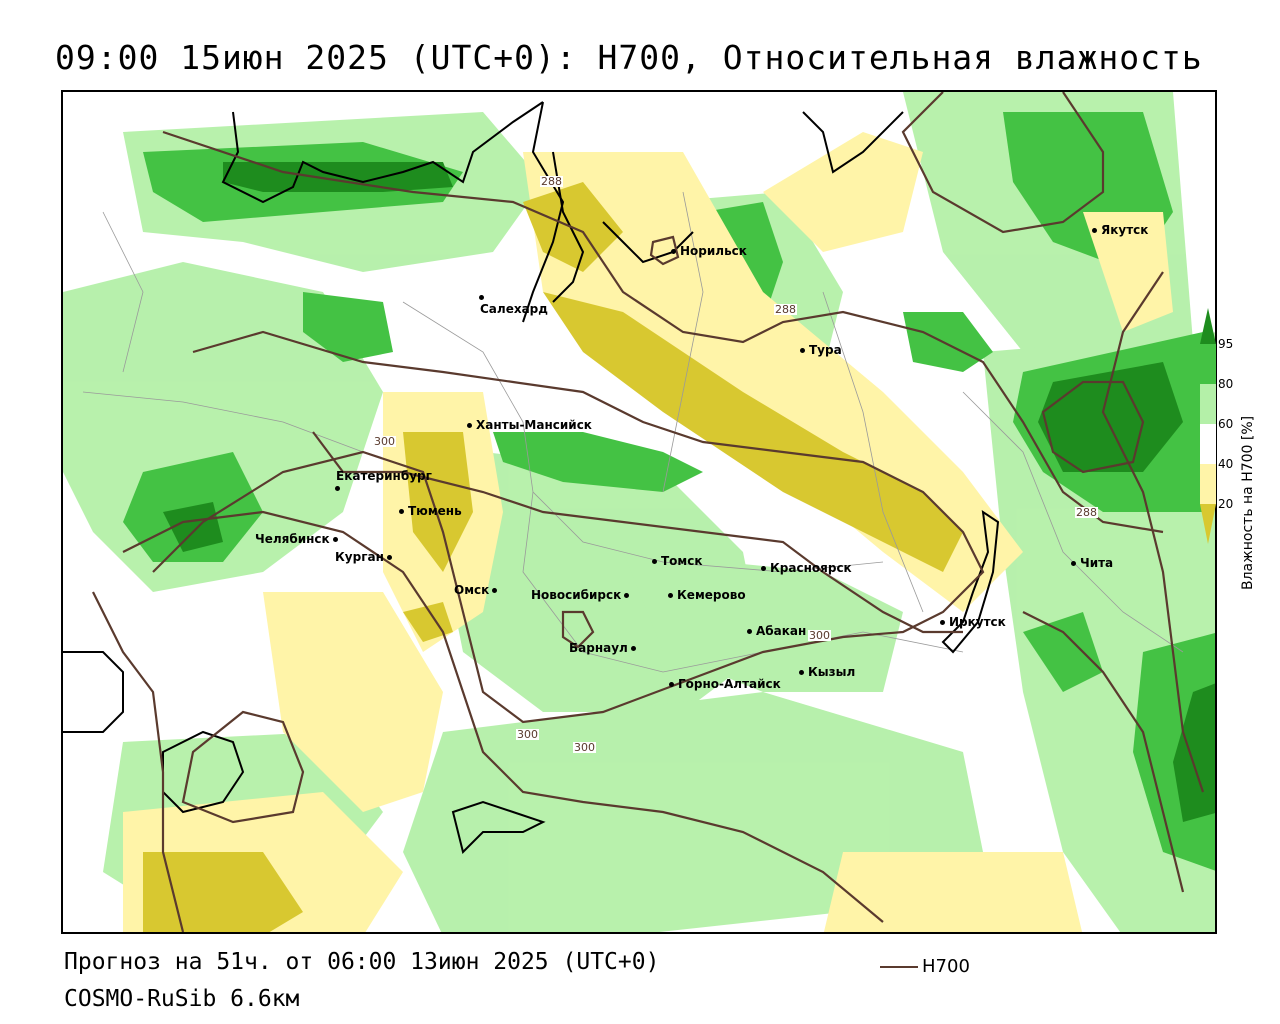 The width and height of the screenshot is (1280, 1024). What do you see at coordinates (298, 539) in the screenshot?
I see `city-chelyabinsk: Челябинск` at bounding box center [298, 539].